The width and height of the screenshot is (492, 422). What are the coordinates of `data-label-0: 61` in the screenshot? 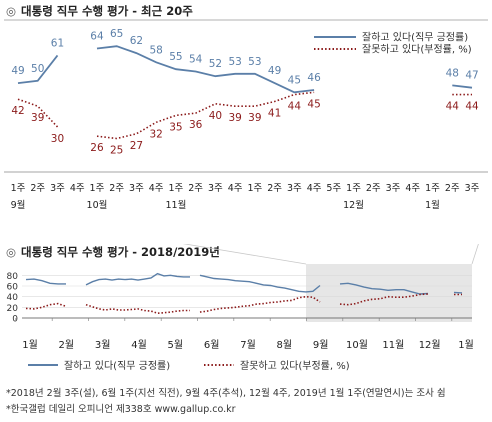 It's located at (57, 43).